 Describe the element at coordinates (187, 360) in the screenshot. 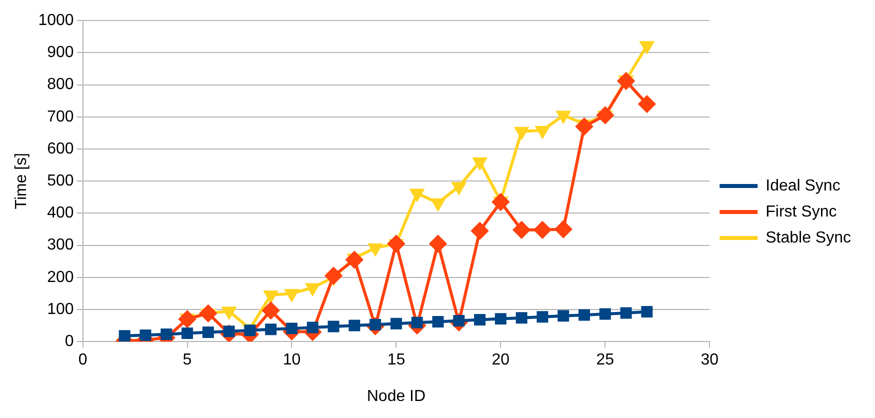

I see `x-tick-label: 5` at that location.